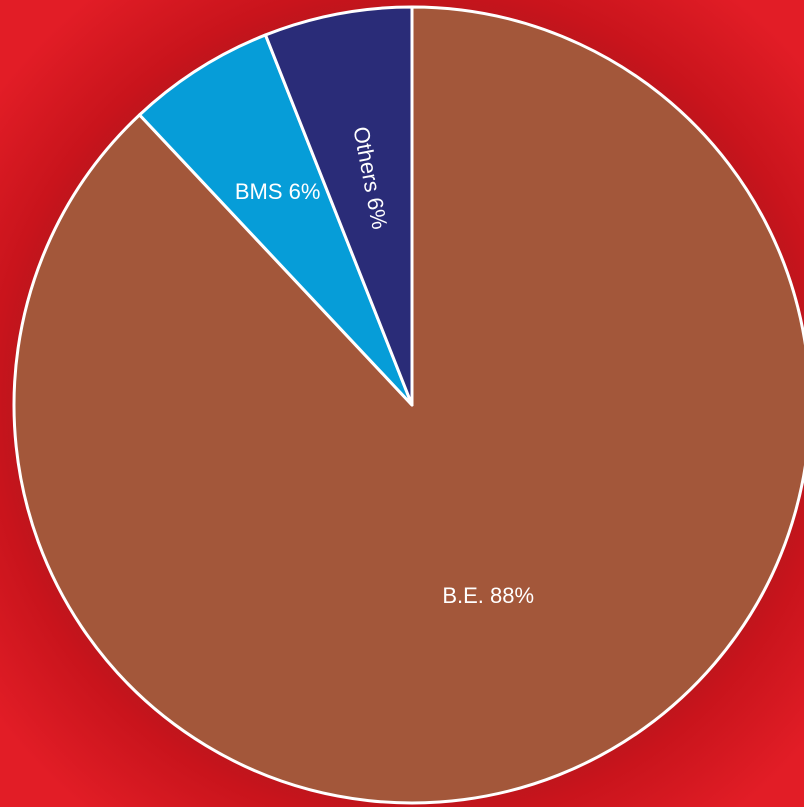 The width and height of the screenshot is (804, 807). I want to click on pie-slice-others, so click(338, 206).